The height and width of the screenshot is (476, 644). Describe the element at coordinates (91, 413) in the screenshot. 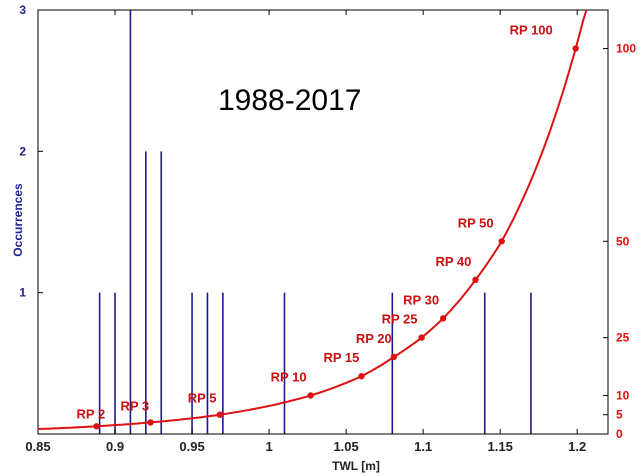

I see `return-period-label: RP 2` at that location.